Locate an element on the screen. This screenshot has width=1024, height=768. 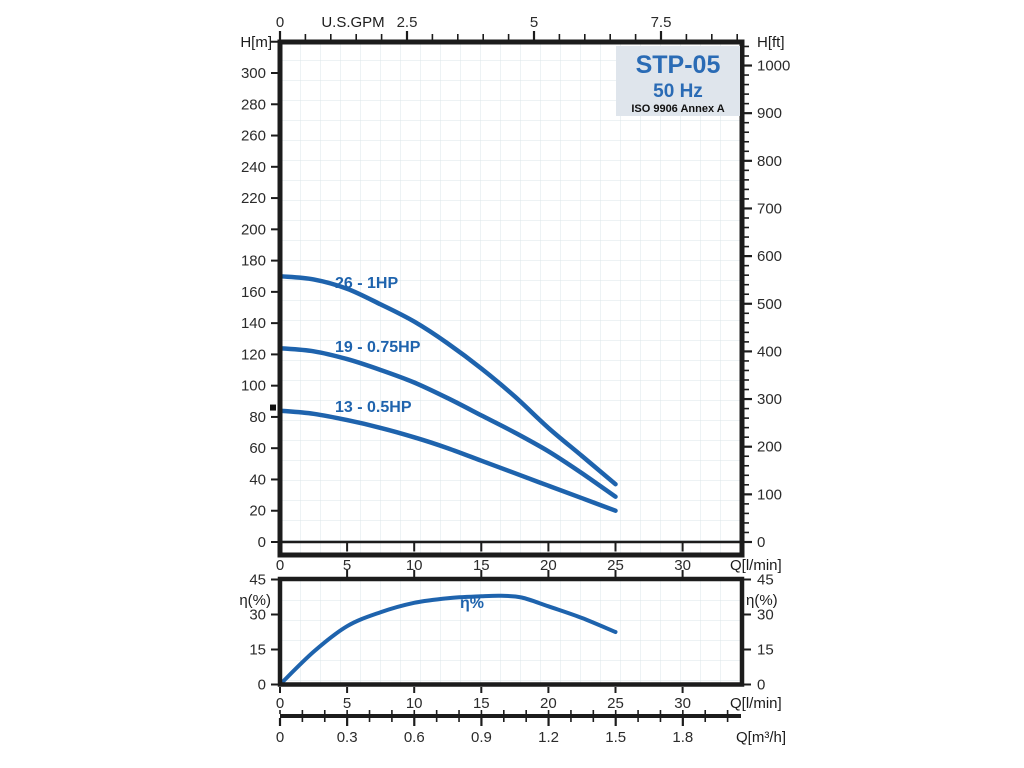
hft-tick-label: 400 is located at coordinates (769, 351).